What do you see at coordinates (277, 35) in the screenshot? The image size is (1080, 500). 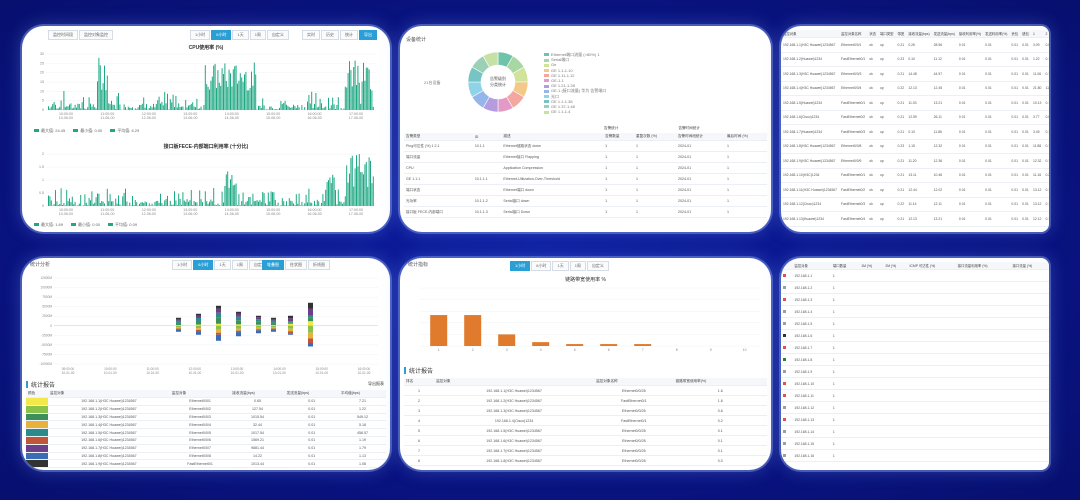 I see `range-tab: 自定义` at bounding box center [277, 35].